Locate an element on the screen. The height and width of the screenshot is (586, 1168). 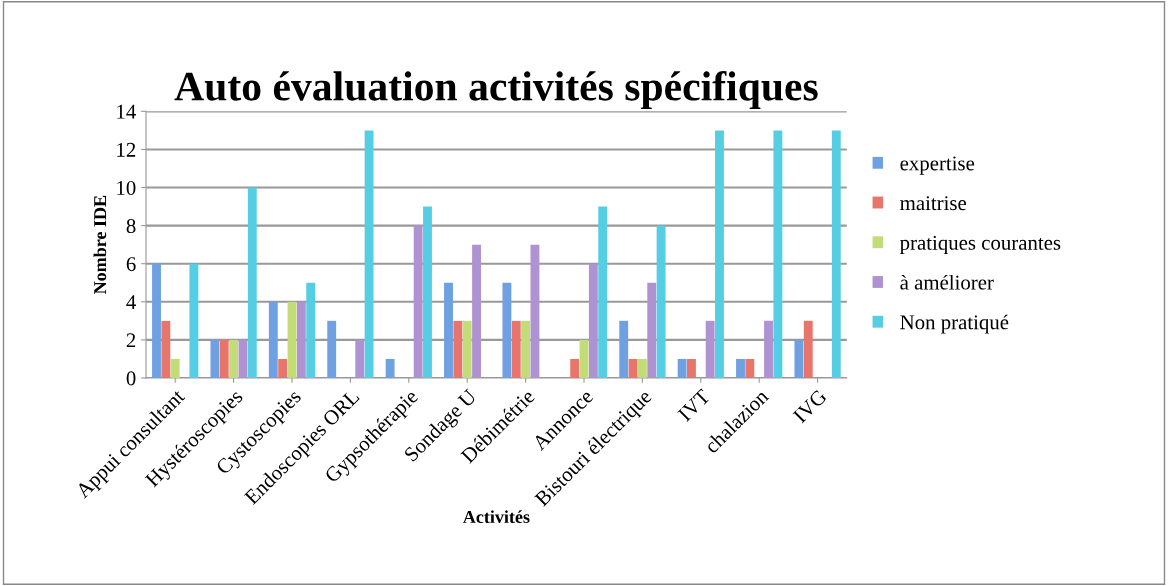
legend-label: maitrise is located at coordinates (933, 203).